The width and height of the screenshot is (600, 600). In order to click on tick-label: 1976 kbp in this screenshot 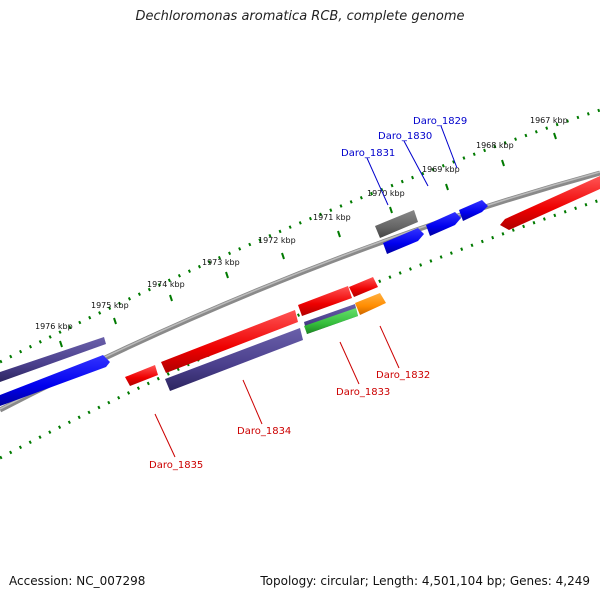, I will do `click(54, 326)`.